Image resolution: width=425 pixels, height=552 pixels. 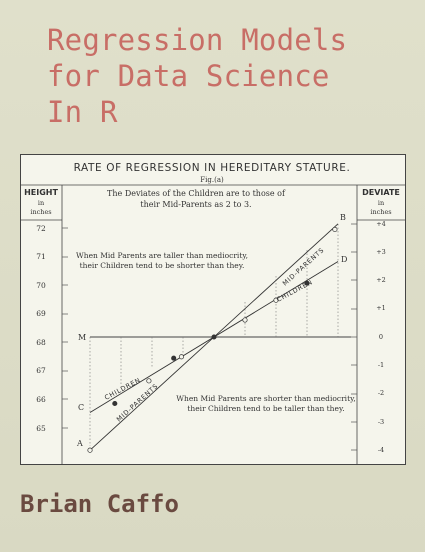 What do you see at coordinates (81, 407) in the screenshot?
I see `letter-c: C` at bounding box center [81, 407].